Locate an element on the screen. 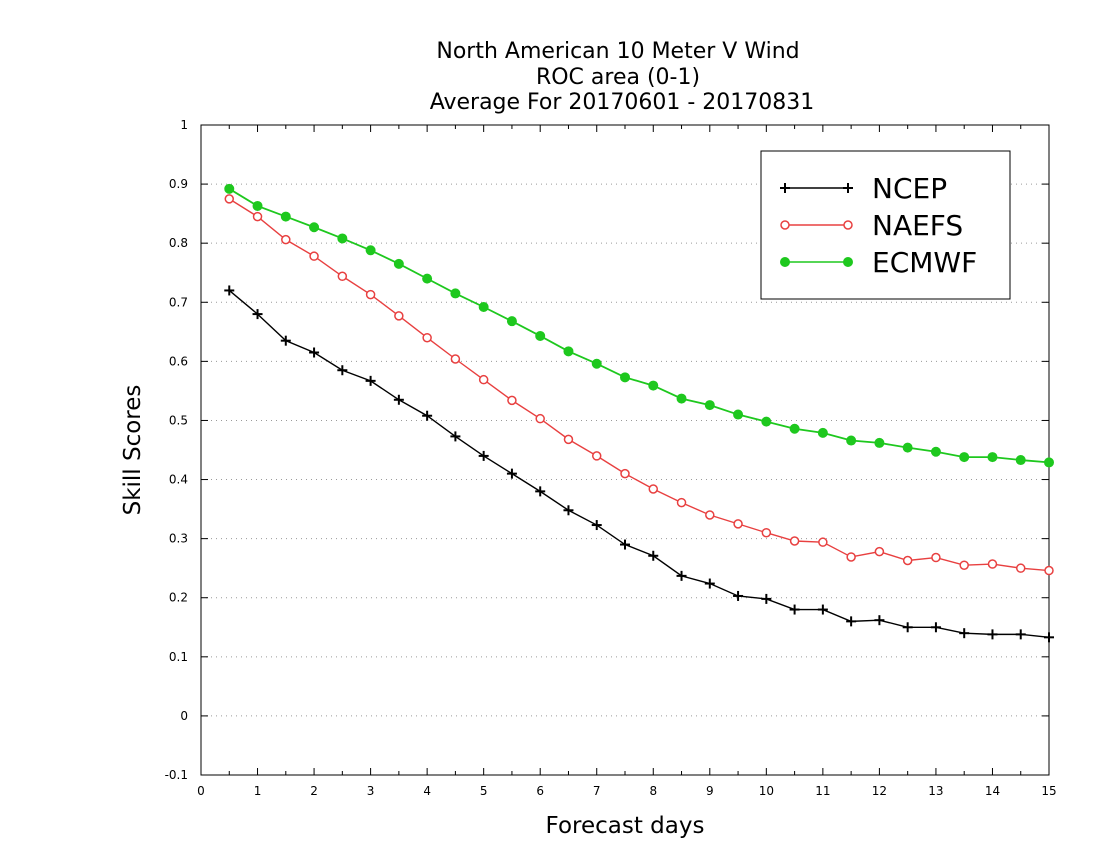 This screenshot has height=850, width=1100. x-tick-label: 5 is located at coordinates (484, 791).